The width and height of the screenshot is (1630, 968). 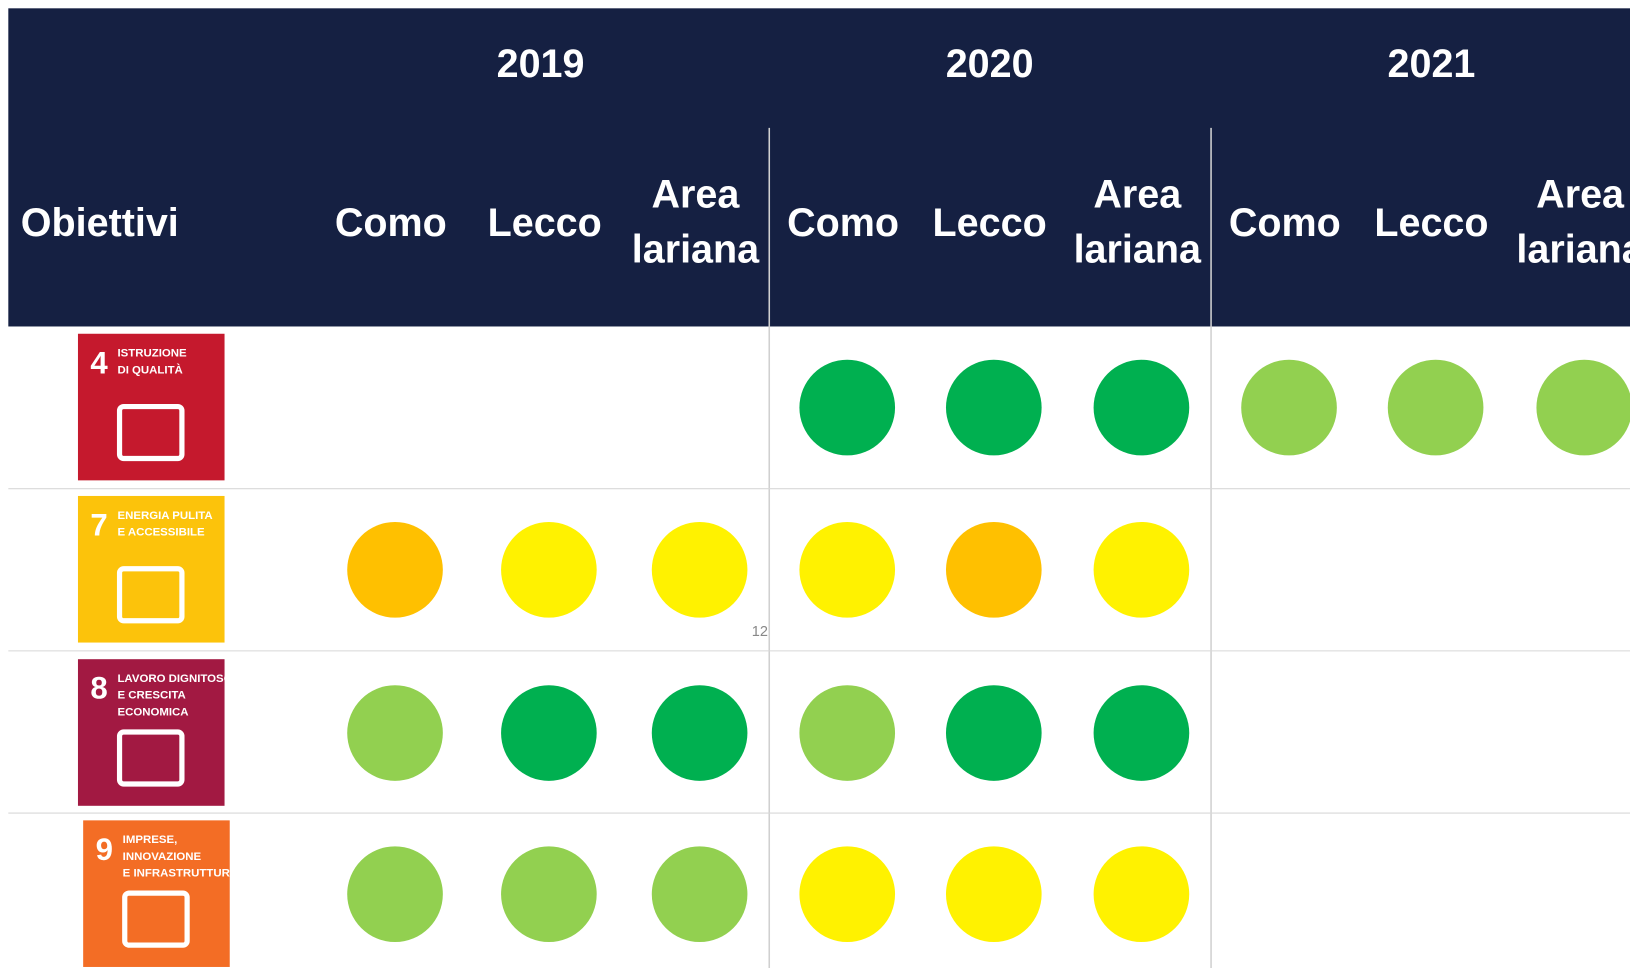 What do you see at coordinates (98, 688) in the screenshot?
I see `goal-number: 8` at bounding box center [98, 688].